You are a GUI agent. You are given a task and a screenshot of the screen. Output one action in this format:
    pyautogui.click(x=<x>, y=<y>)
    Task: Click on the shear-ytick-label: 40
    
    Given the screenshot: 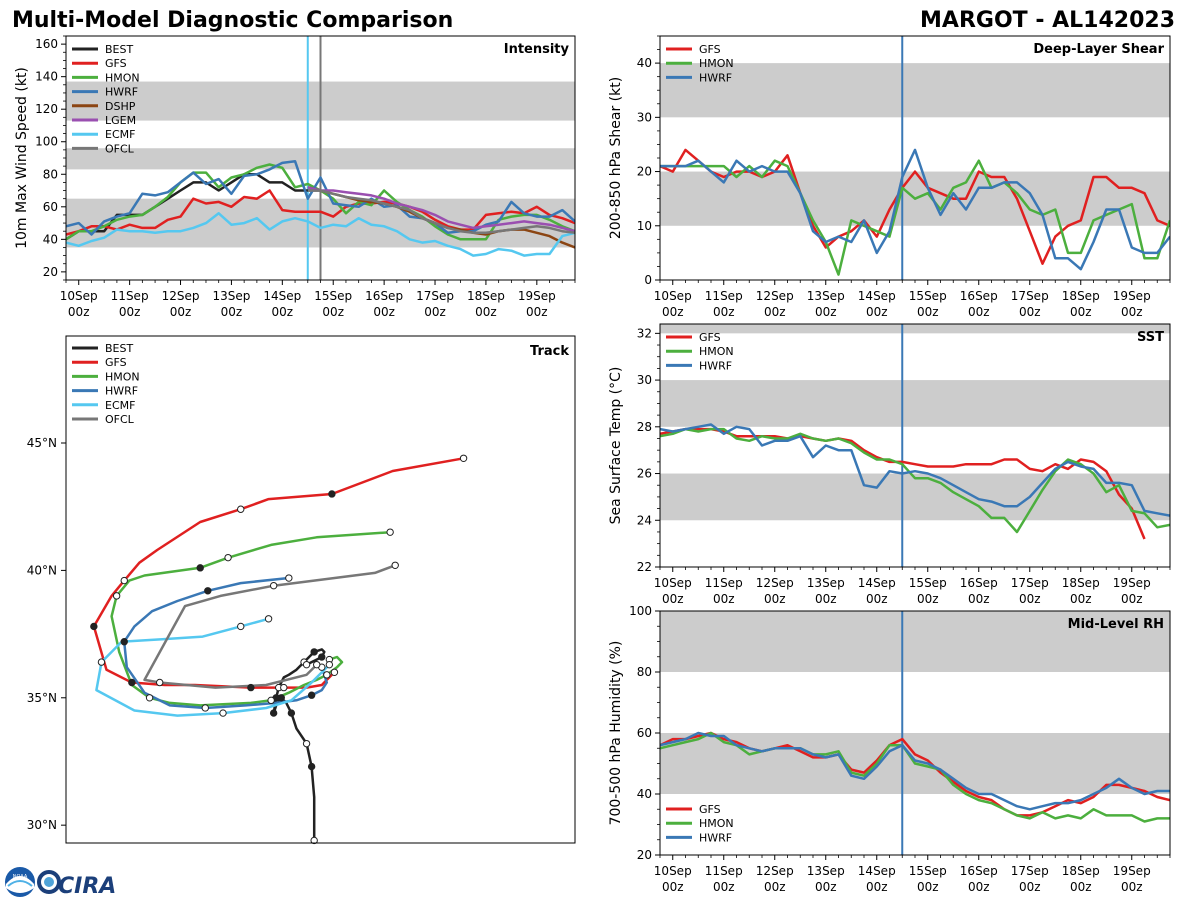 What is the action you would take?
    pyautogui.click(x=644, y=63)
    